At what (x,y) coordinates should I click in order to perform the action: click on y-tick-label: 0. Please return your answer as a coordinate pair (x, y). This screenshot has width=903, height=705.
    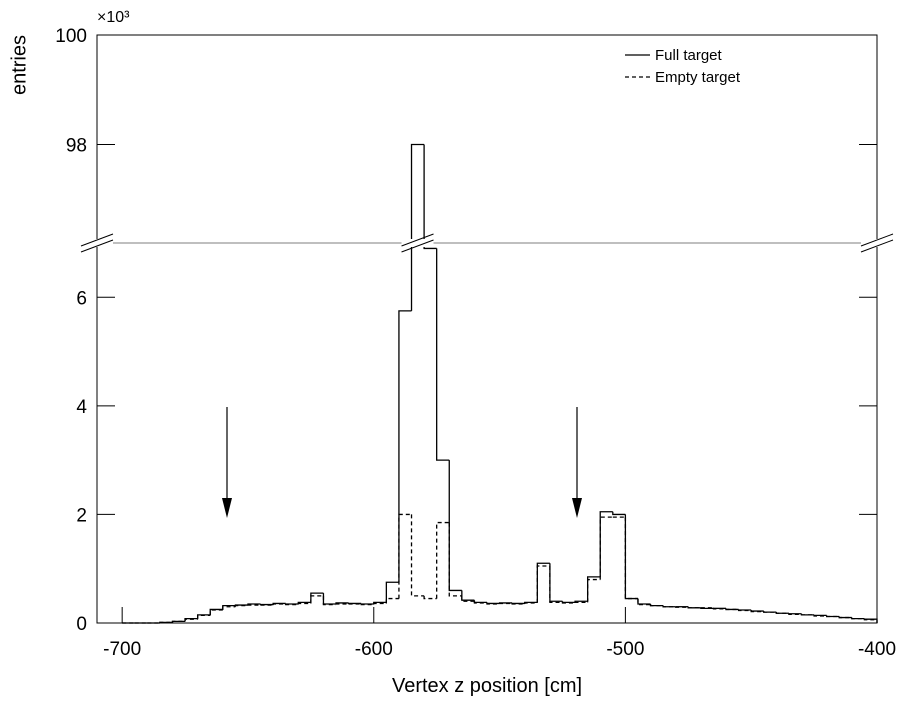
    Looking at the image, I should click on (81, 624).